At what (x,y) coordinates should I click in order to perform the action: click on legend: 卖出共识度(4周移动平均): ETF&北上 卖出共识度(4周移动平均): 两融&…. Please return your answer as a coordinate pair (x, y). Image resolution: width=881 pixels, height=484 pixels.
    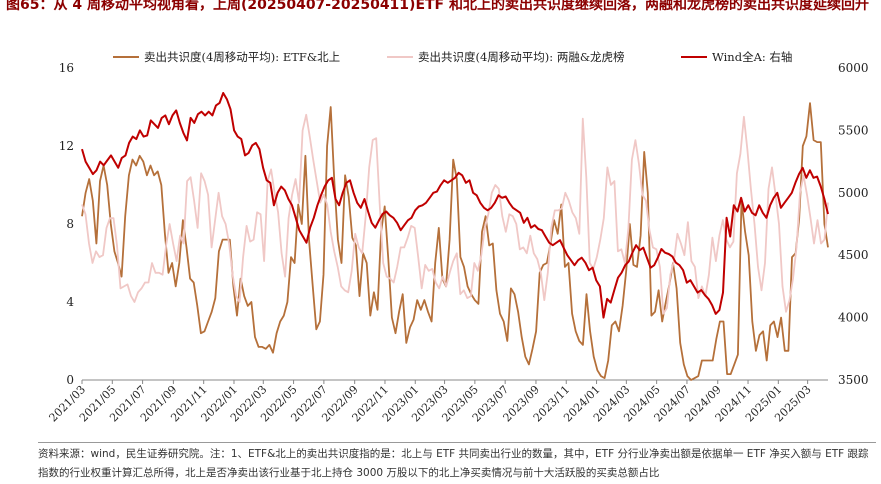
    Looking at the image, I should click on (452, 57).